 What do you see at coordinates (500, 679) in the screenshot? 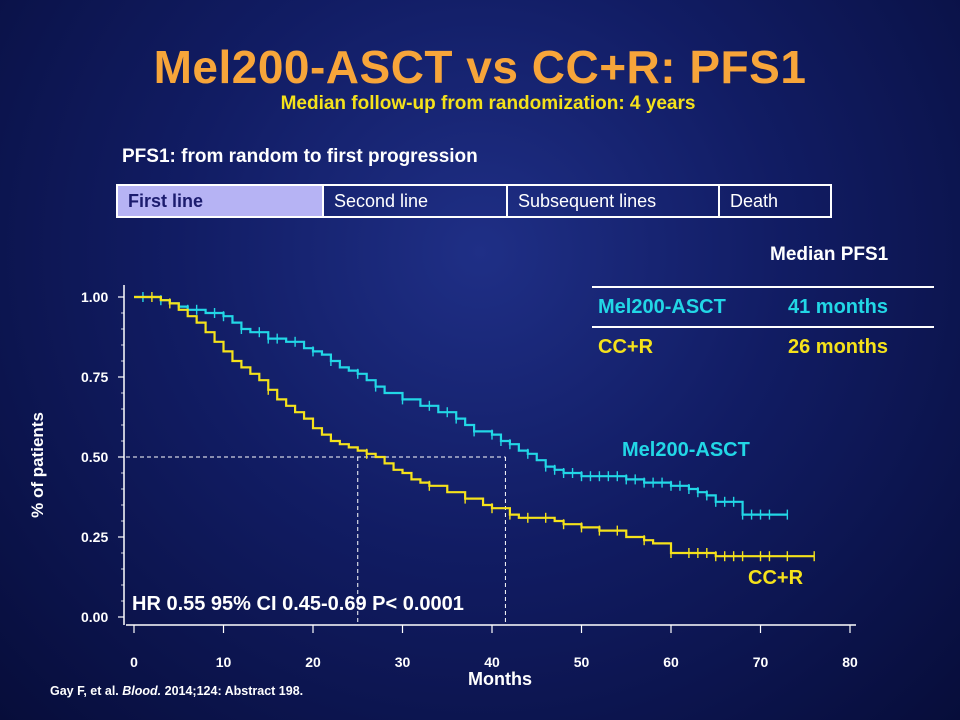
I see `x-axis-label: Months` at bounding box center [500, 679].